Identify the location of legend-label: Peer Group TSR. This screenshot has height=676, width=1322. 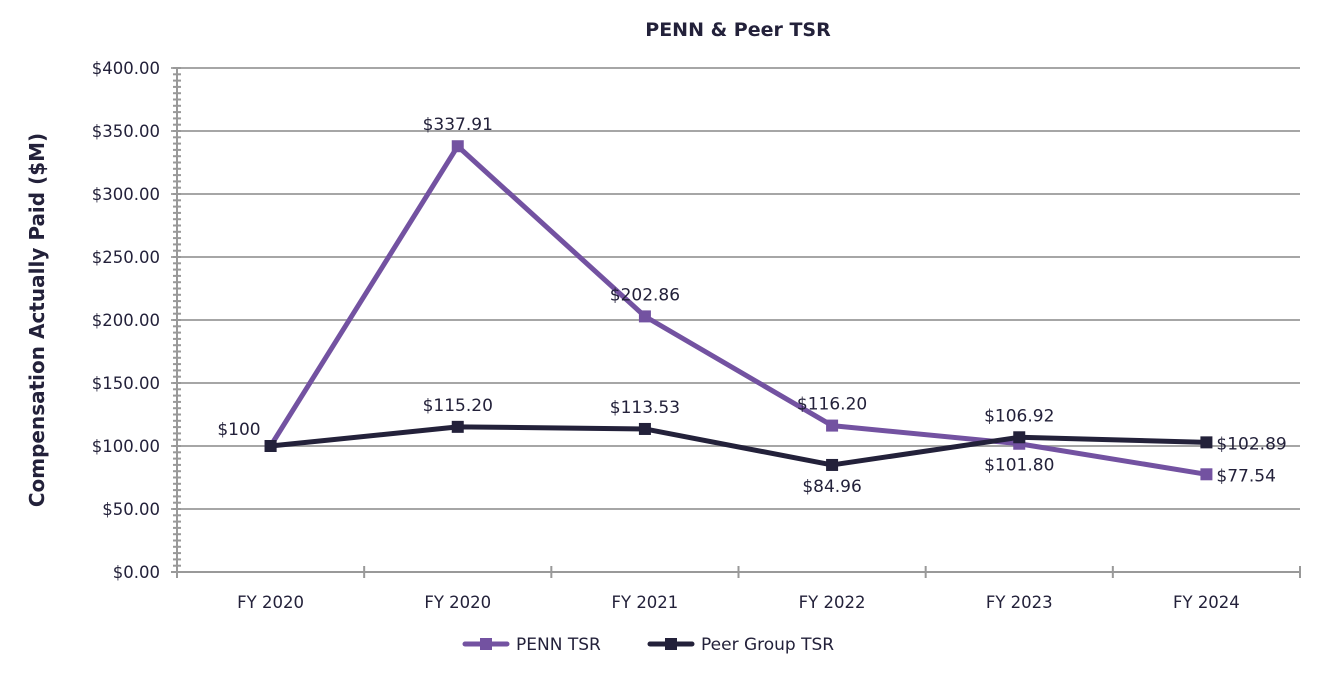
(767, 645).